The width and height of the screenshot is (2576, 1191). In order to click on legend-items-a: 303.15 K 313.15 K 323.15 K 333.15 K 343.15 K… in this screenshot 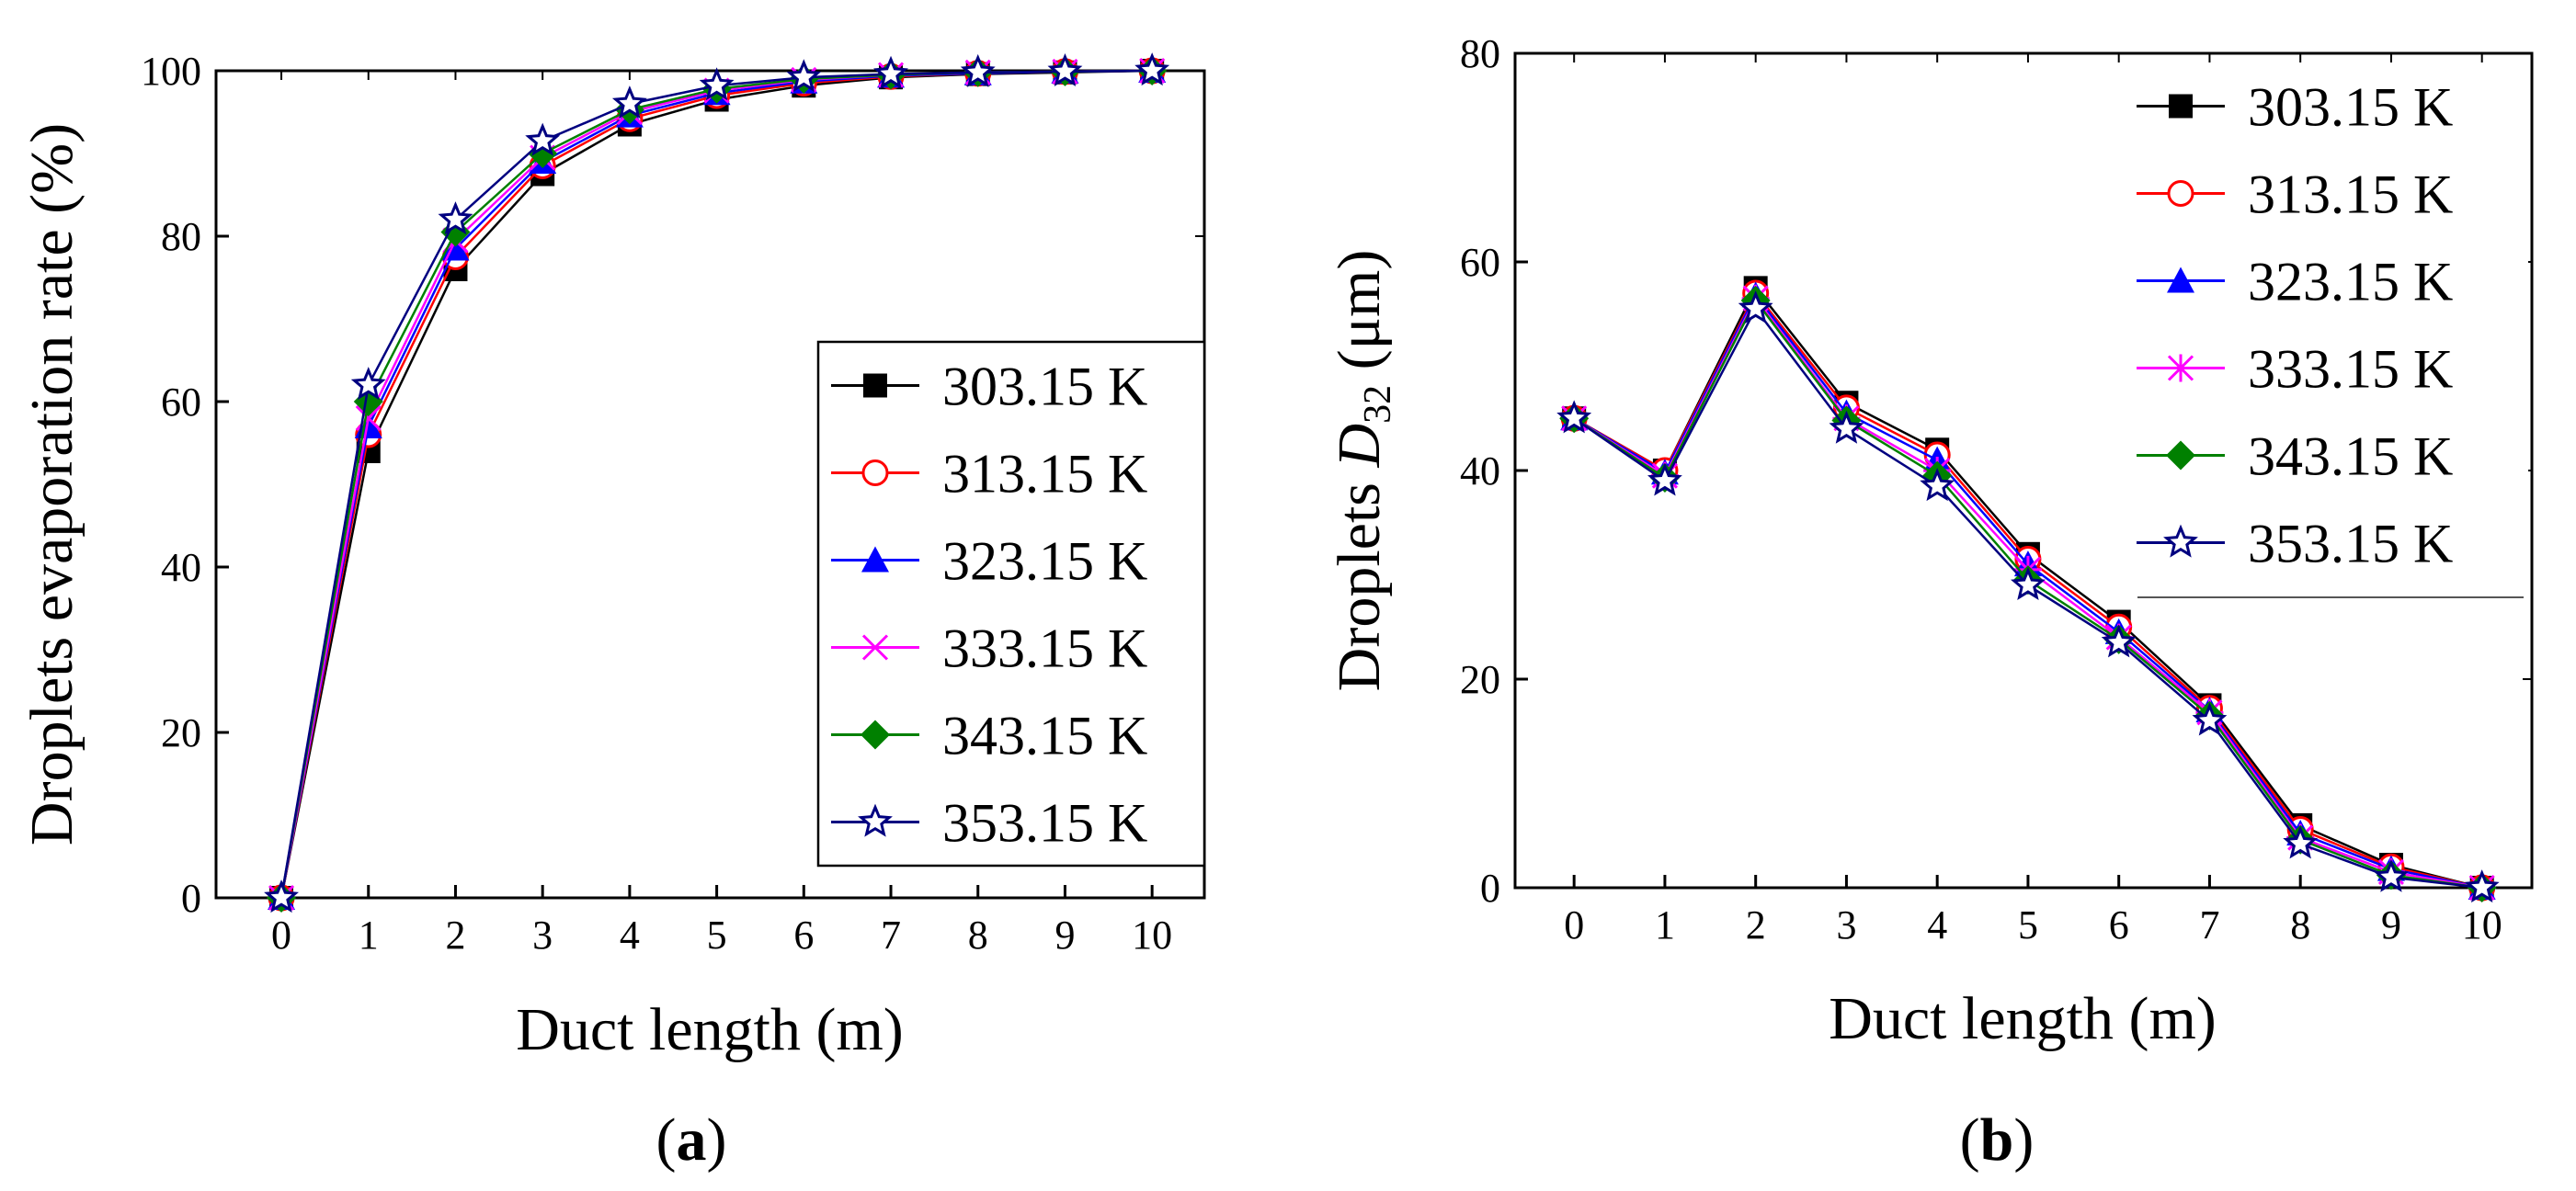, I will do `click(989, 606)`.